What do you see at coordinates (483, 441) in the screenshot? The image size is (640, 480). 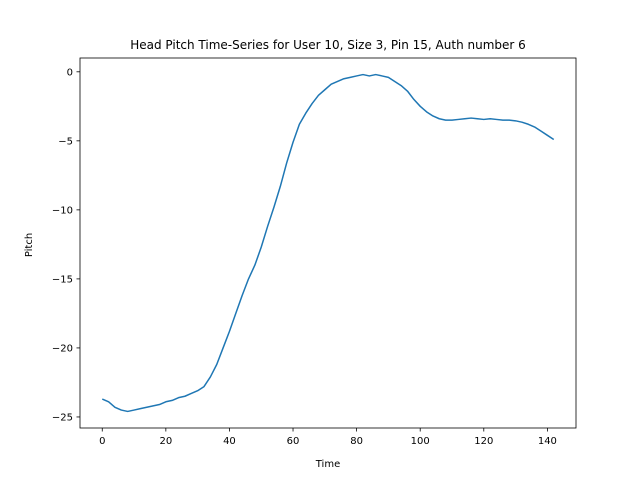 I see `x-tick-label: 120` at bounding box center [483, 441].